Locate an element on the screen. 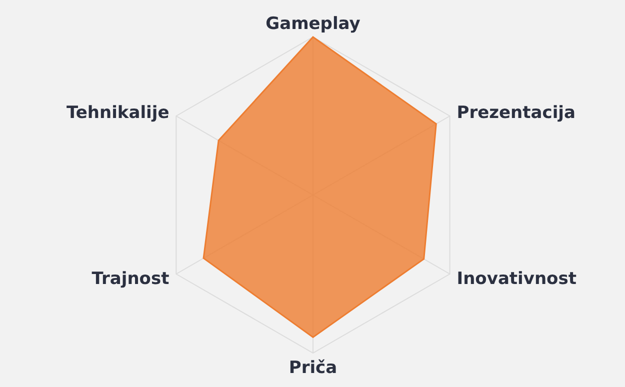 This screenshot has width=625, height=387. spoke-label: Trajnost is located at coordinates (131, 279).